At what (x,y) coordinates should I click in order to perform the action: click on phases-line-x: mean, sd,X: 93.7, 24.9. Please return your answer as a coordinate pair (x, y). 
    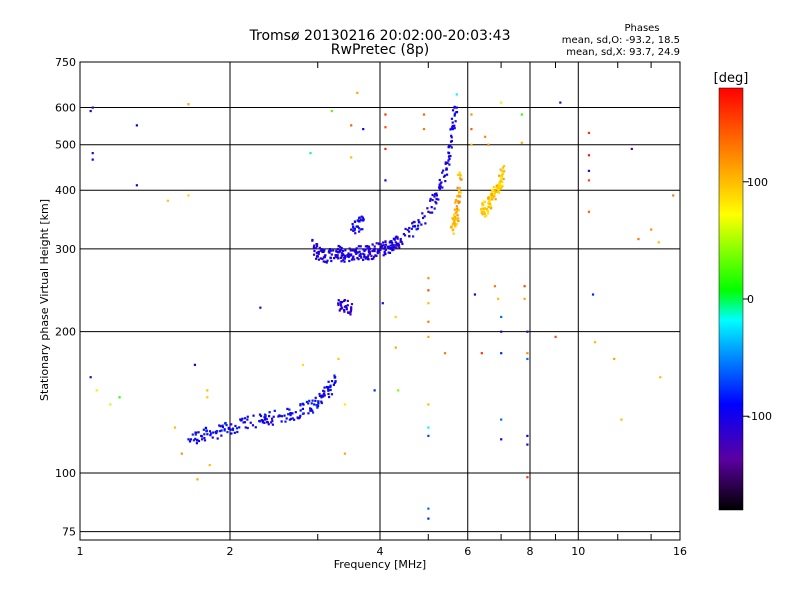
    Looking at the image, I should click on (623, 52).